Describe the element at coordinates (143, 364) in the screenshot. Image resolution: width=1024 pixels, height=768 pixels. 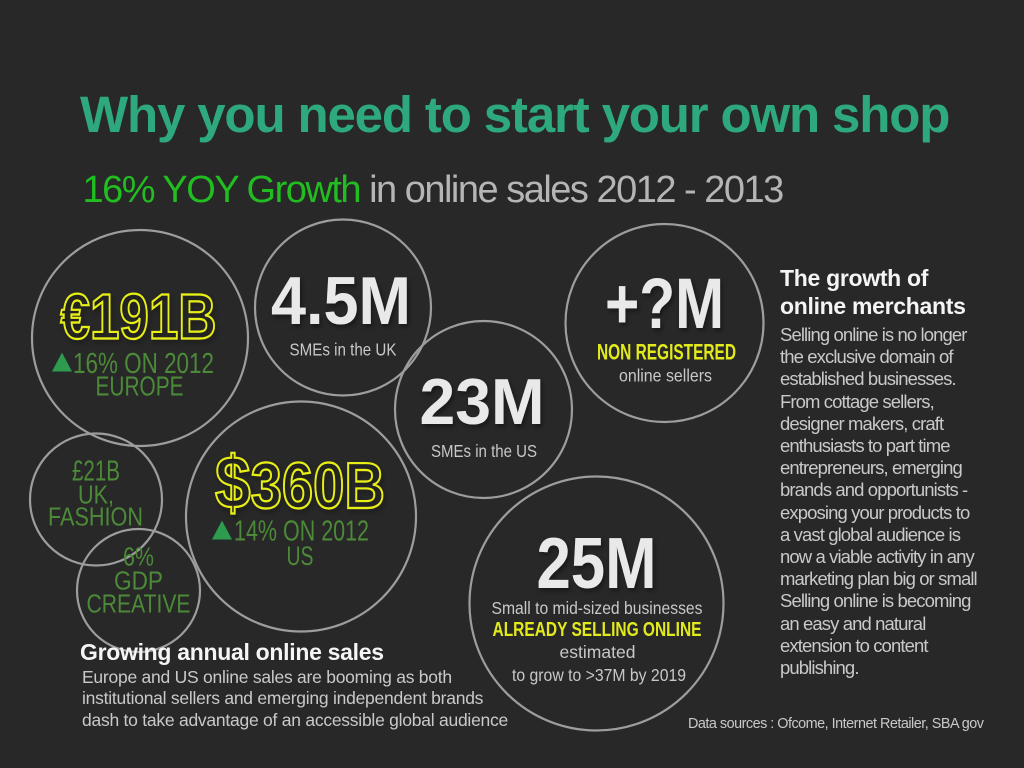
I see `svg-text: 16% ON 2012` at that location.